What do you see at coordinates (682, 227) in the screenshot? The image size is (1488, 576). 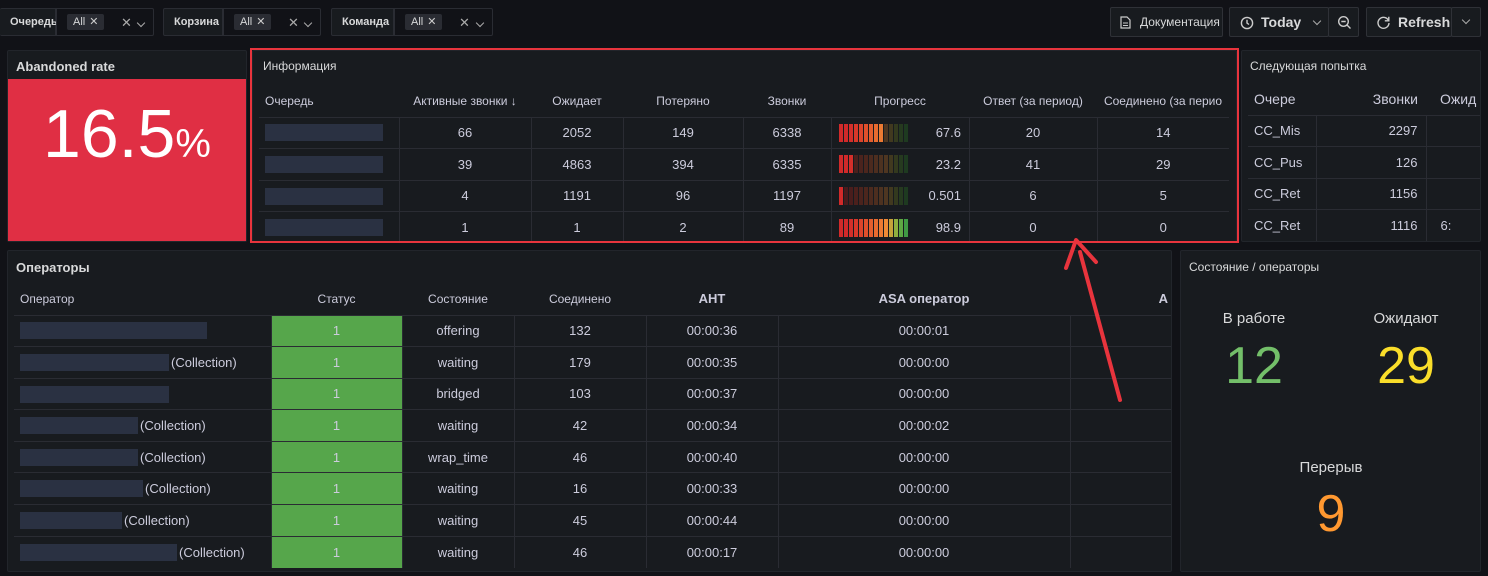 I see `lost-cell: 2` at bounding box center [682, 227].